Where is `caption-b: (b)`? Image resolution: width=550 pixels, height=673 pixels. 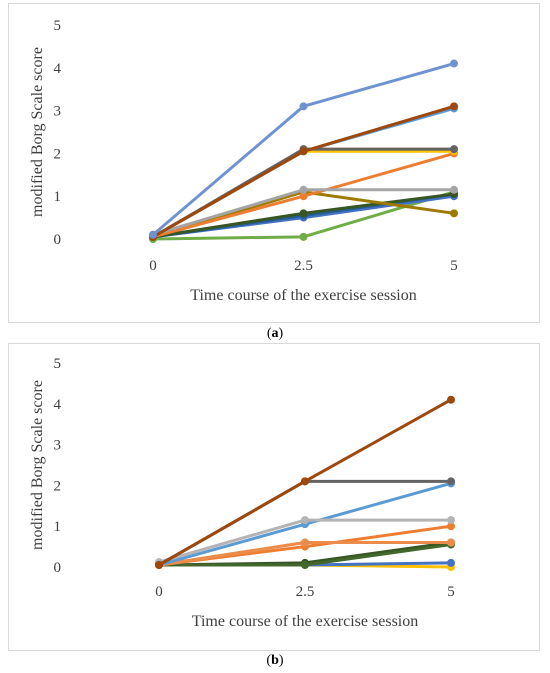 caption-b: (b) is located at coordinates (275, 660).